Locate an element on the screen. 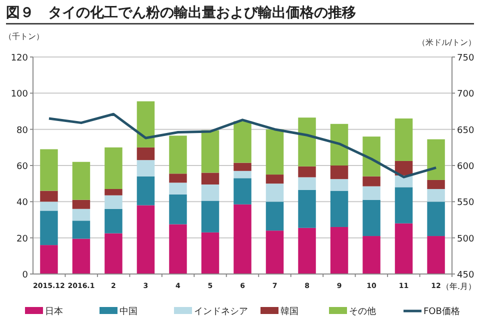  y2-tick-label: 700 is located at coordinates (465, 95).